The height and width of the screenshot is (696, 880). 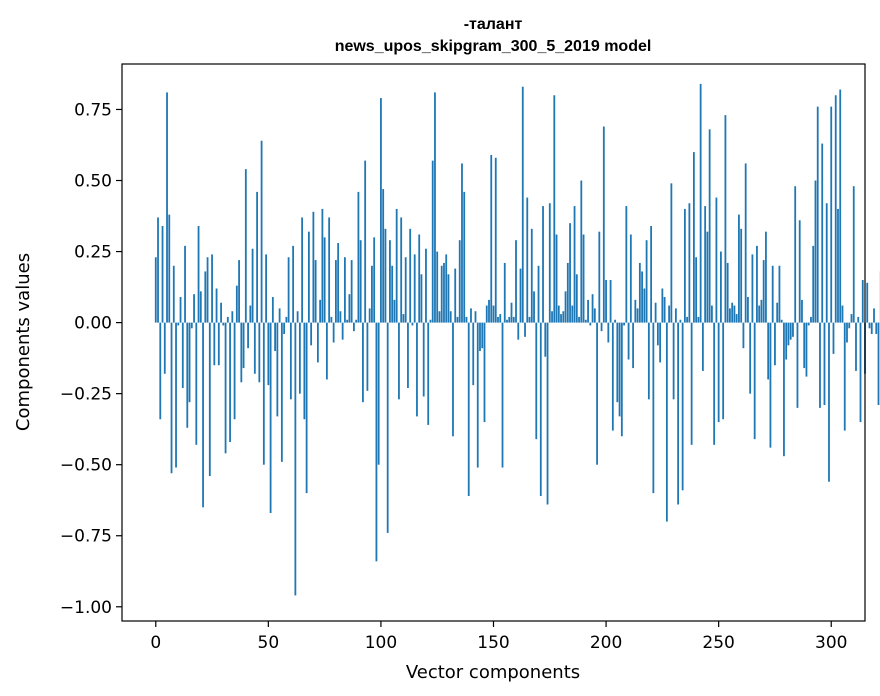 What do you see at coordinates (23, 342) in the screenshot?
I see `y-axis-label: Components values` at bounding box center [23, 342].